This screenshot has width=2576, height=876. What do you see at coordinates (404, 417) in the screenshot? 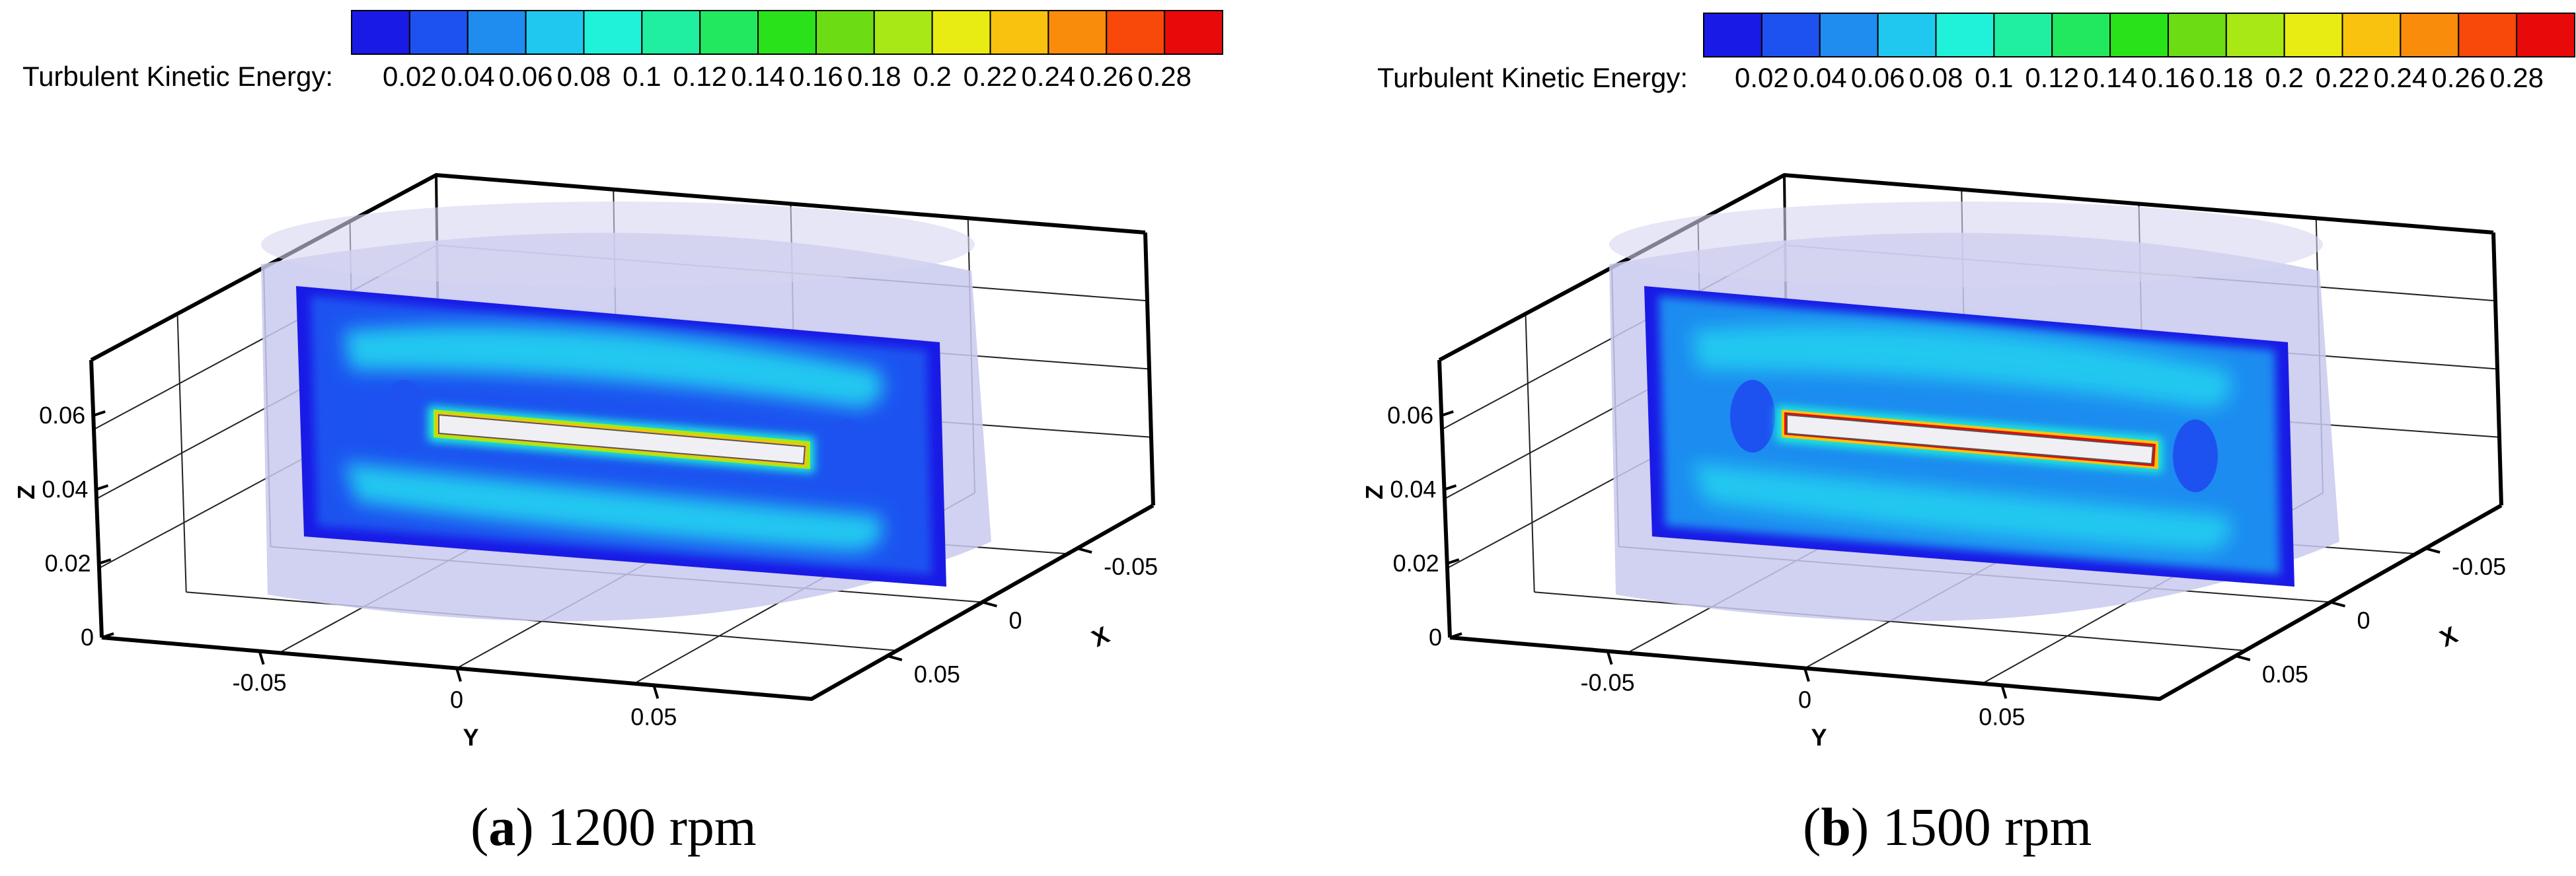
I see `left-vortex-patch` at bounding box center [404, 417].